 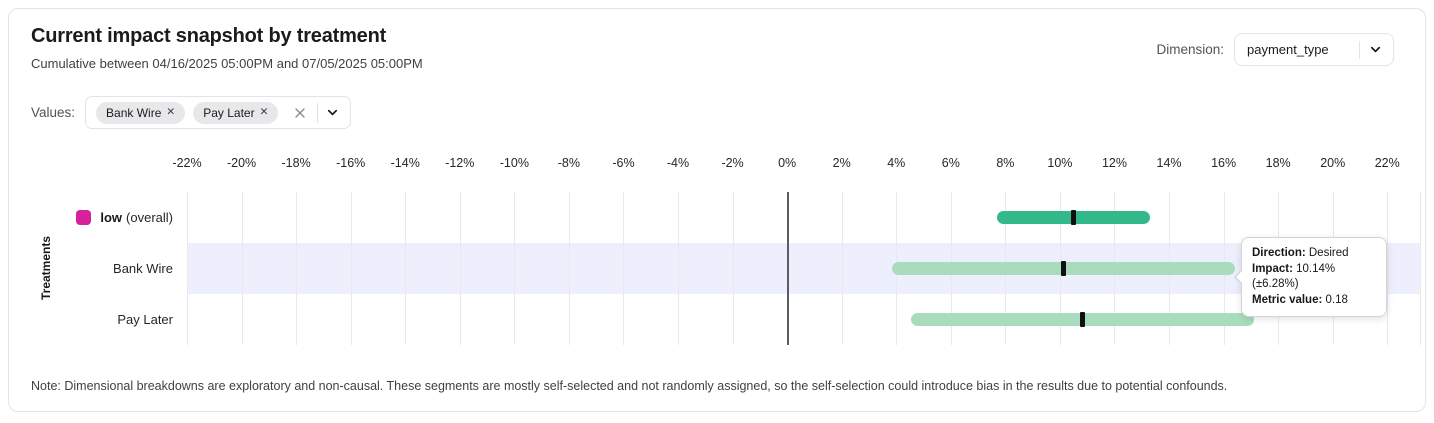 What do you see at coordinates (187, 163) in the screenshot?
I see `axis-tick-label: -22%` at bounding box center [187, 163].